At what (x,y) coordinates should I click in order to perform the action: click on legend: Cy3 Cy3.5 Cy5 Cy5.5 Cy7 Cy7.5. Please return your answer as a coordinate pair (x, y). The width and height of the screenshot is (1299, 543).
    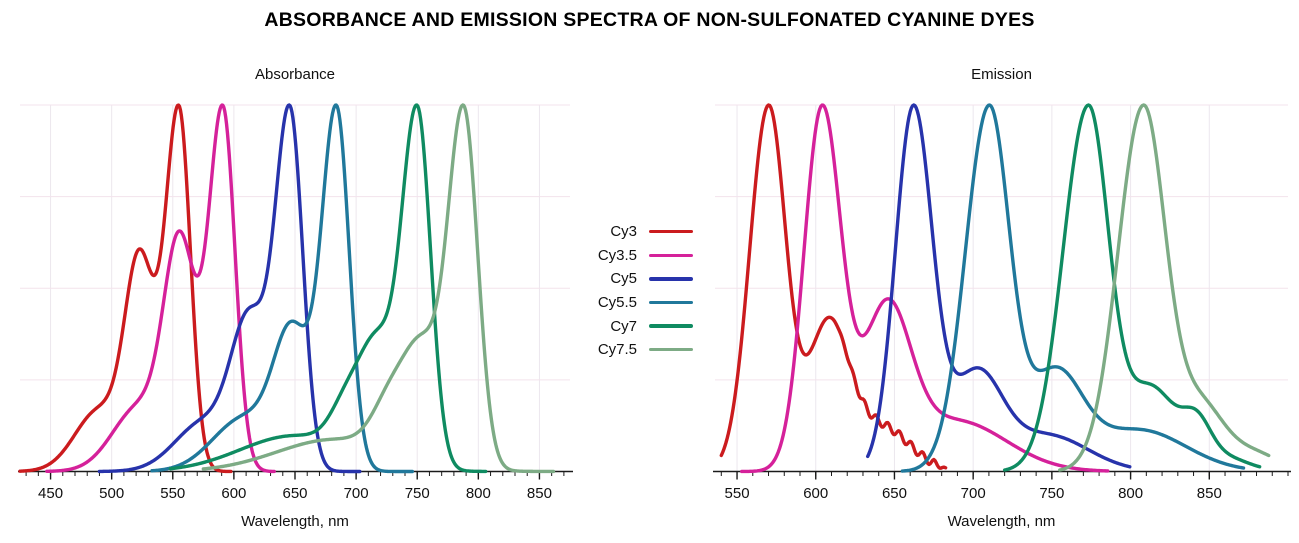
    Looking at the image, I should click on (635, 291).